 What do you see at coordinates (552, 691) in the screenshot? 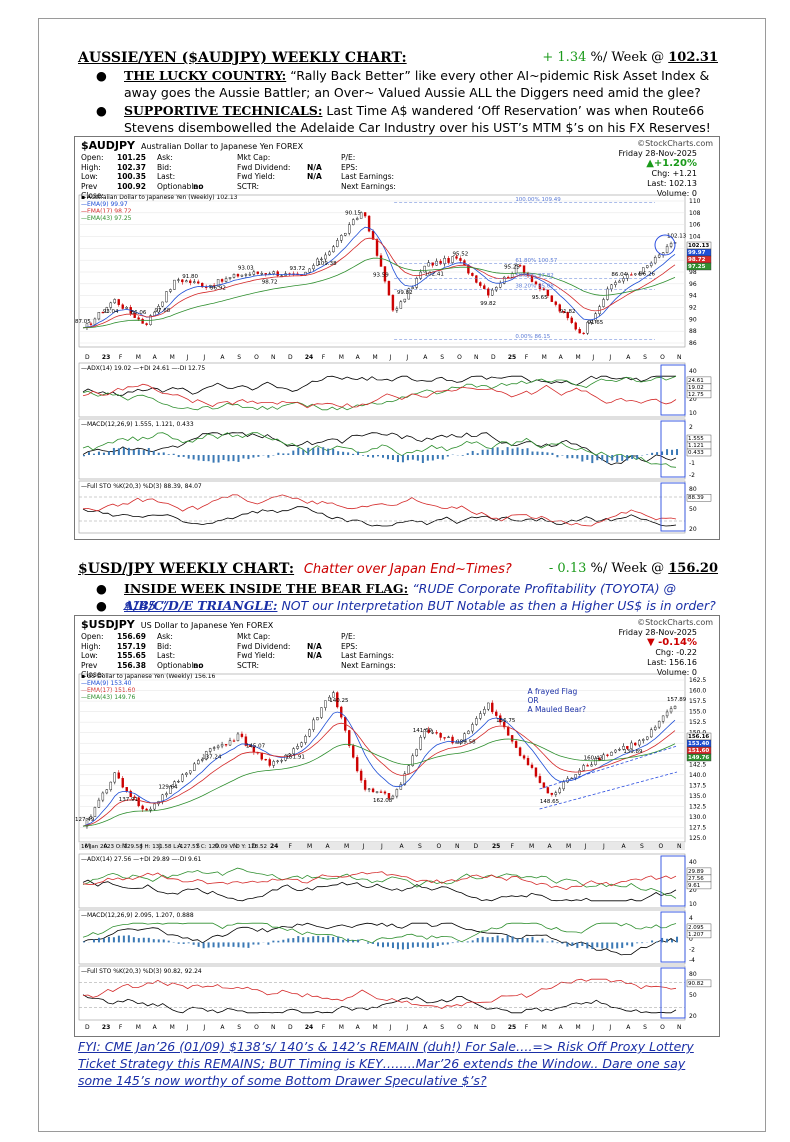
I see `chart-note: A frayed Flag` at bounding box center [552, 691].